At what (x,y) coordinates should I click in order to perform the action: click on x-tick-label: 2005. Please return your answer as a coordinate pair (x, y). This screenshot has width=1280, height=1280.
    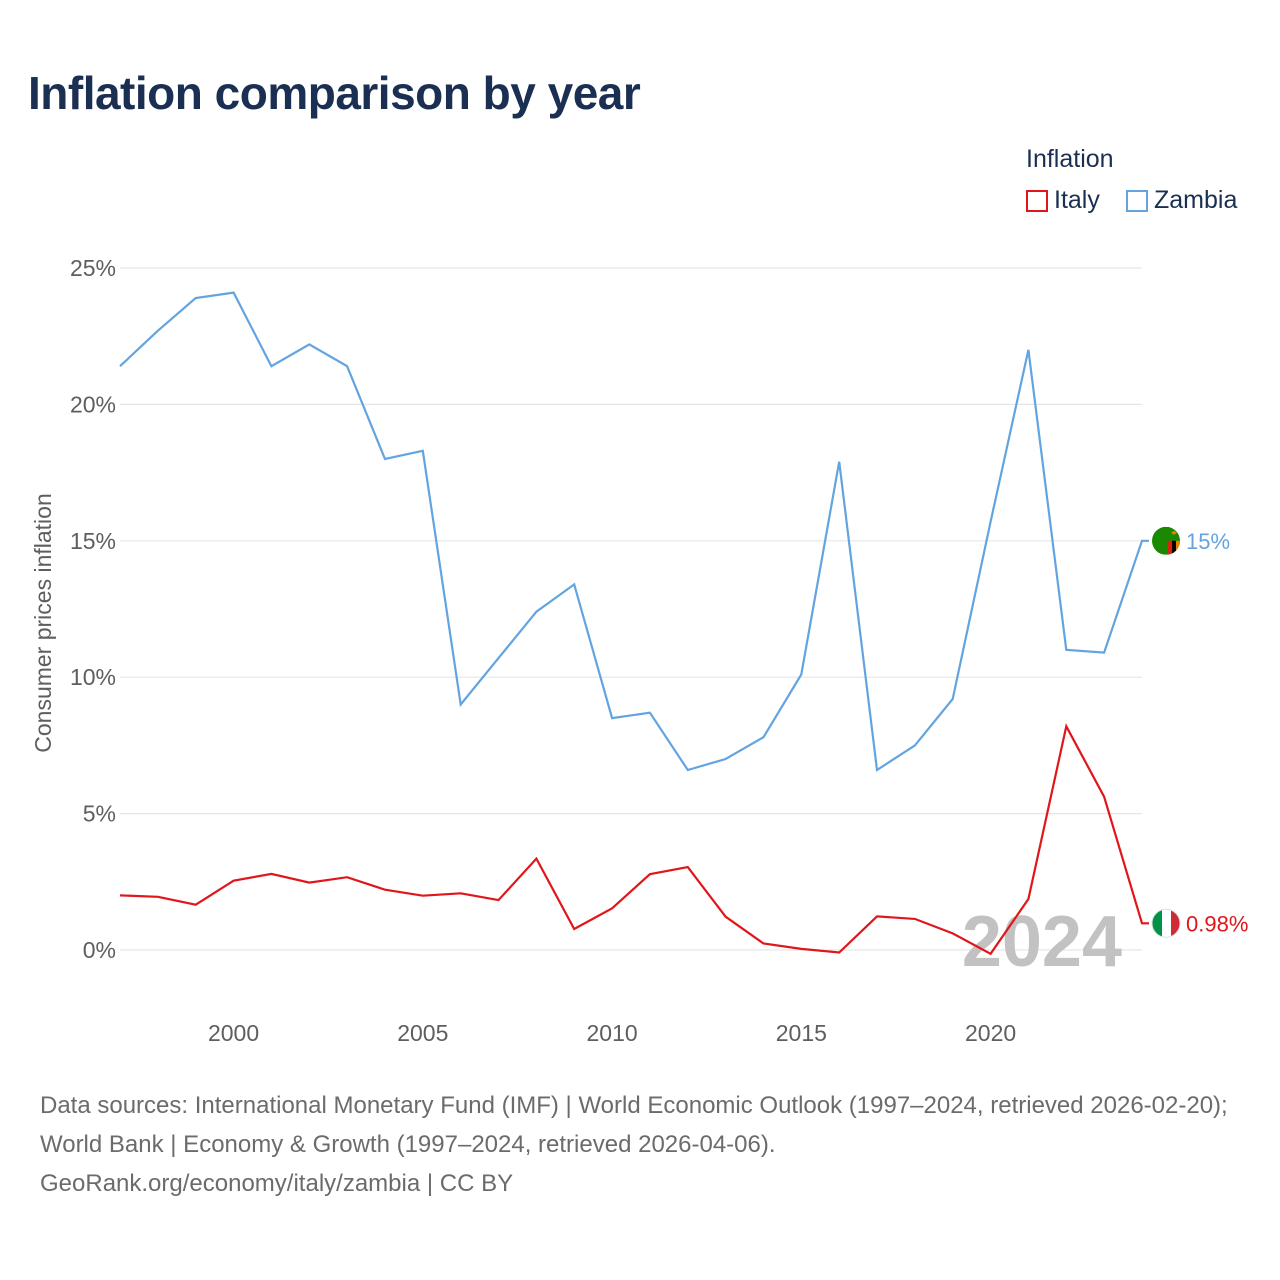
    Looking at the image, I should click on (422, 1033).